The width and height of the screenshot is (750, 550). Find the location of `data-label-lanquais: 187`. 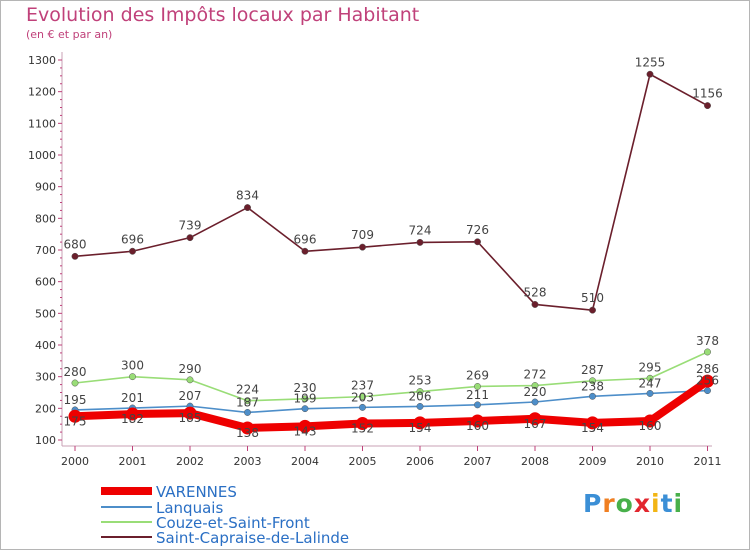

data-label-lanquais: 187 is located at coordinates (247, 402).